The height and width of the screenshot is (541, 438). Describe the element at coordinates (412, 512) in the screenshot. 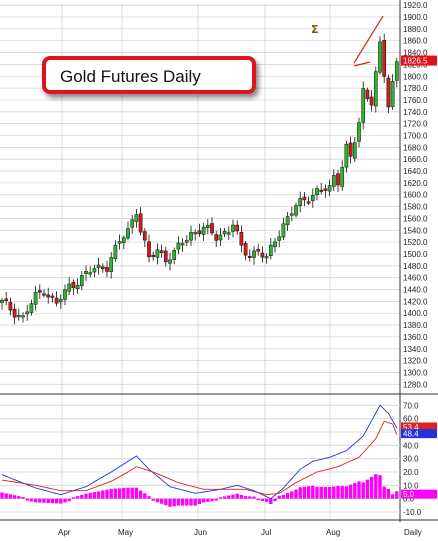

I see `macd-tick-label: -10.0` at that location.